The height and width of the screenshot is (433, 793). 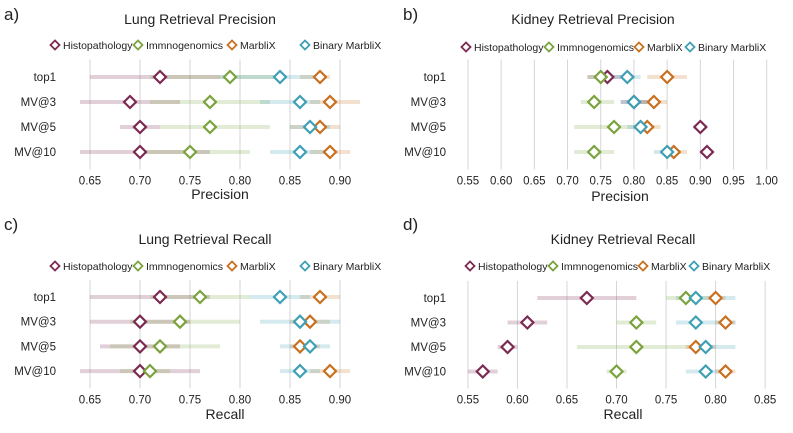 What do you see at coordinates (160, 297) in the screenshot?
I see `point-histopathology-top1` at bounding box center [160, 297].